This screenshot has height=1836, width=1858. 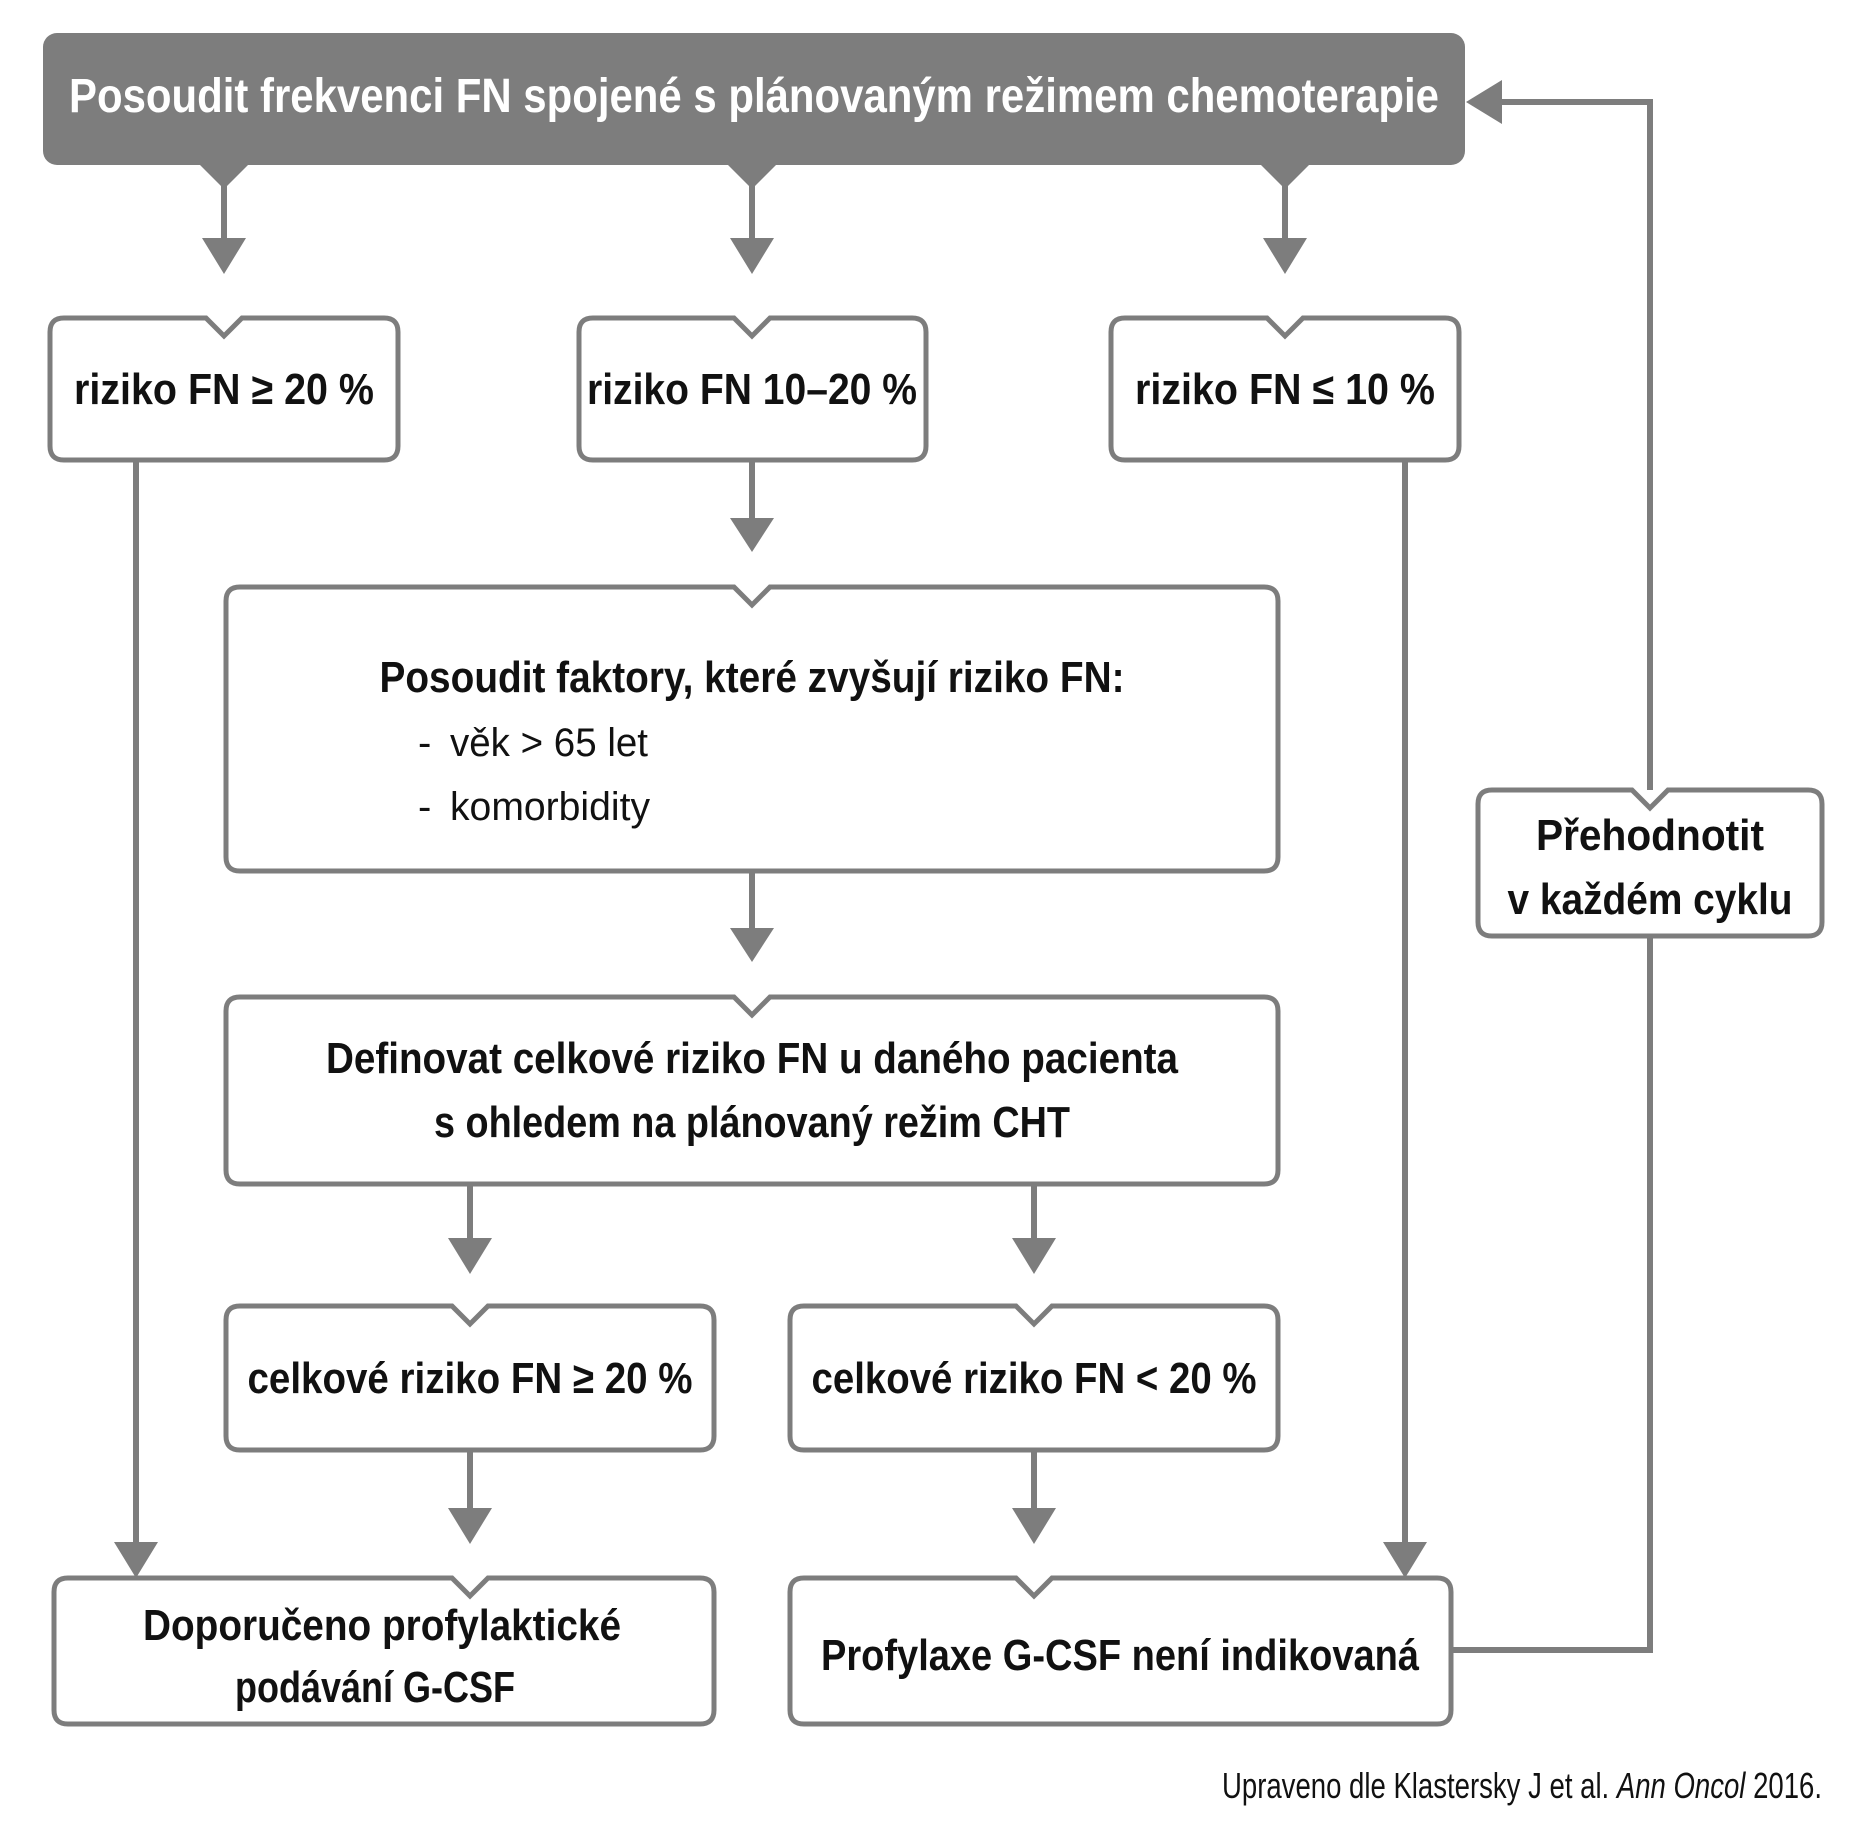 What do you see at coordinates (752, 507) in the screenshot?
I see `arrow-mid-to-factors` at bounding box center [752, 507].